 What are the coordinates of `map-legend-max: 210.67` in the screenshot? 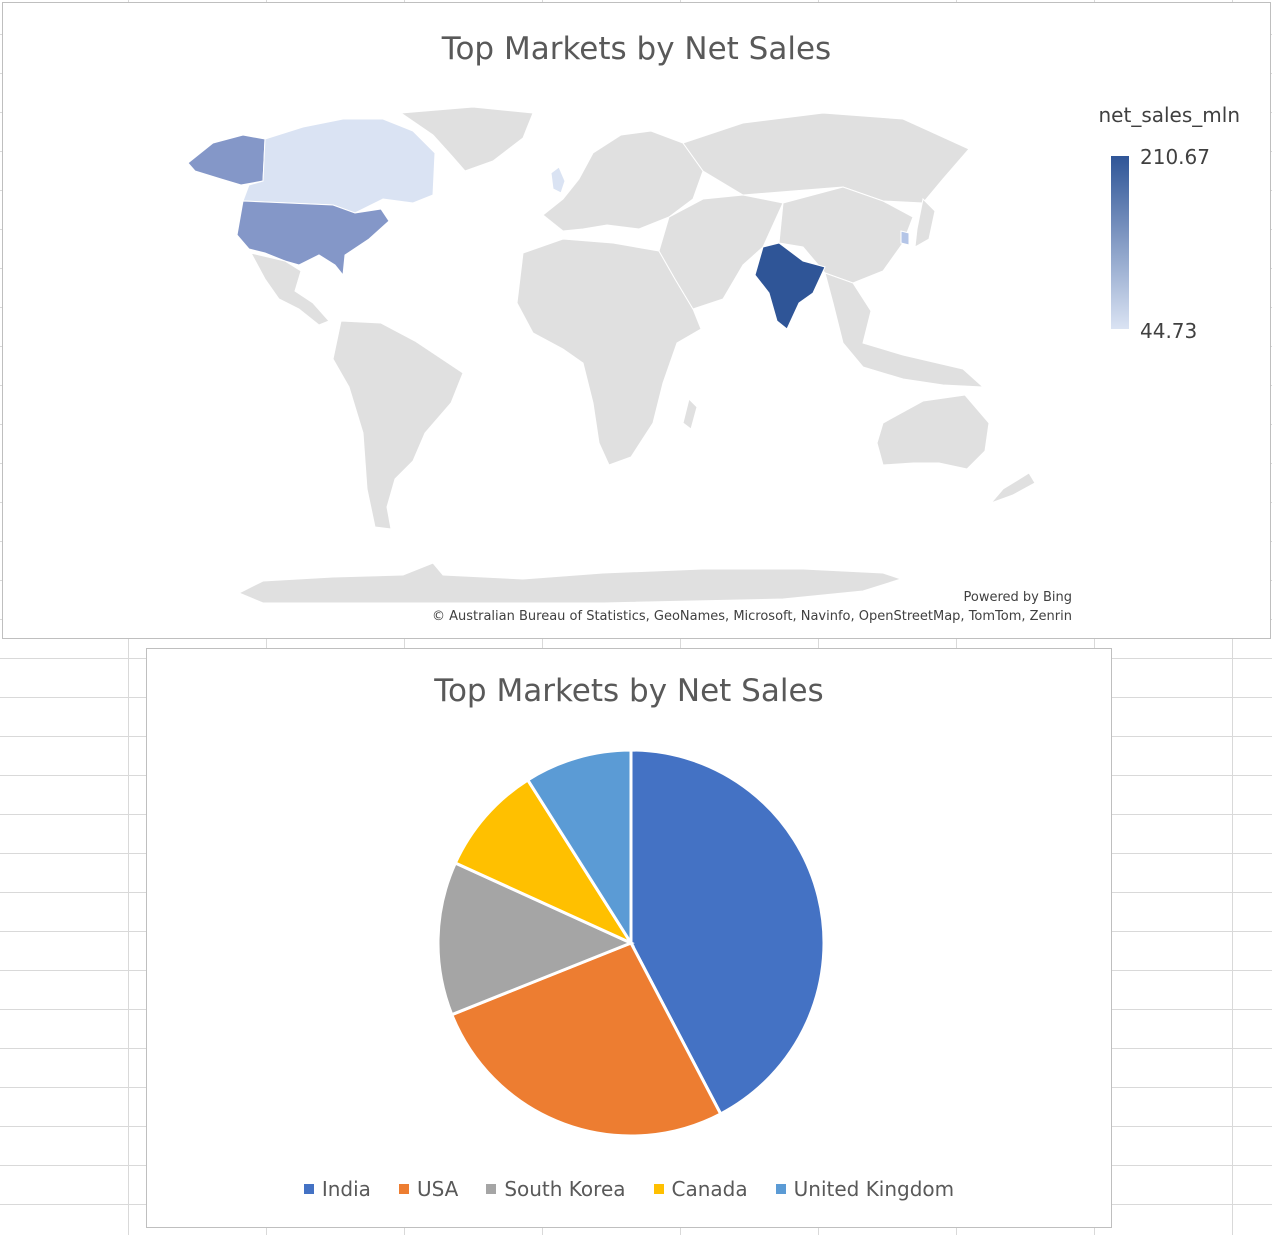 It's located at (1175, 157).